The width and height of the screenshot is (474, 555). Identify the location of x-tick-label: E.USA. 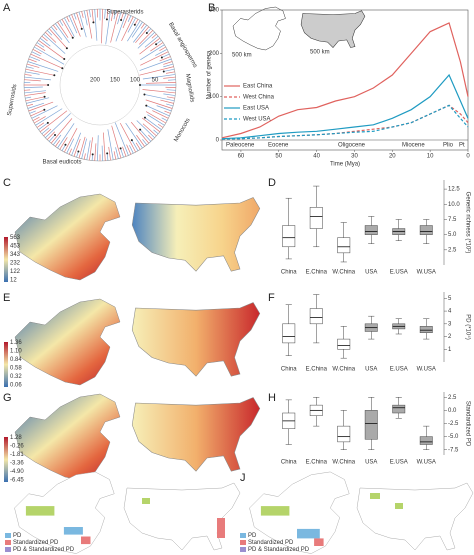
(399, 370).